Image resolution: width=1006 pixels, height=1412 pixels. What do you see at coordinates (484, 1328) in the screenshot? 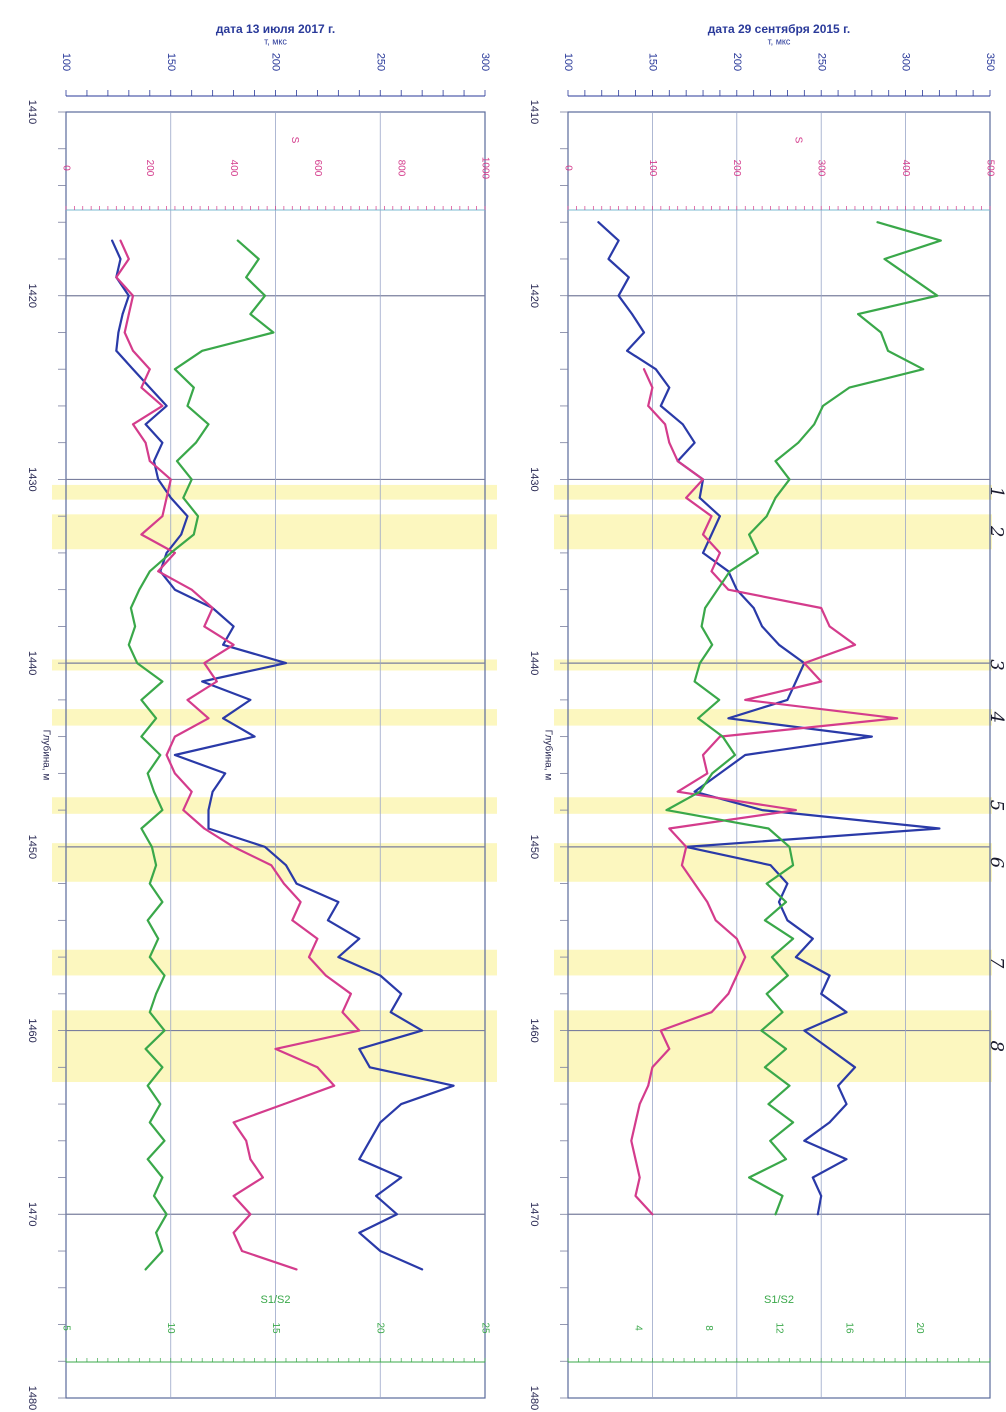
I see `s1s2-tick-label: 25` at bounding box center [484, 1328].